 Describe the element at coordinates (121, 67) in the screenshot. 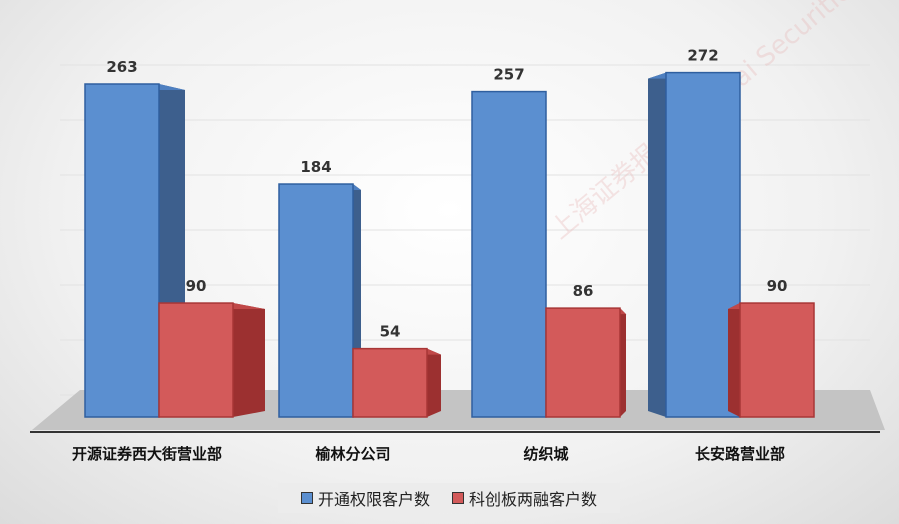

I see `data-label: 263` at that location.